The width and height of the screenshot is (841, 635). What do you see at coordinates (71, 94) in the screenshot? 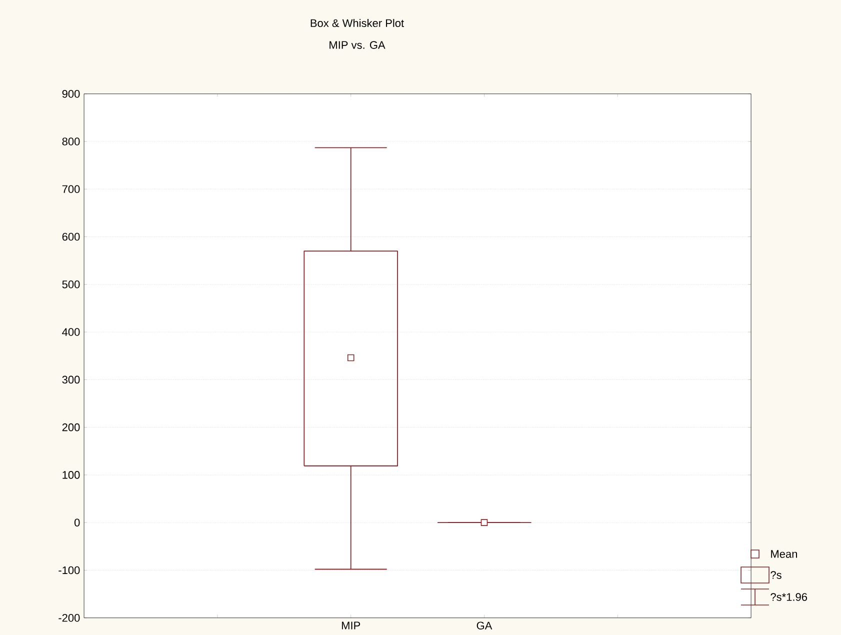
I see `y-tick-label: 900` at bounding box center [71, 94].